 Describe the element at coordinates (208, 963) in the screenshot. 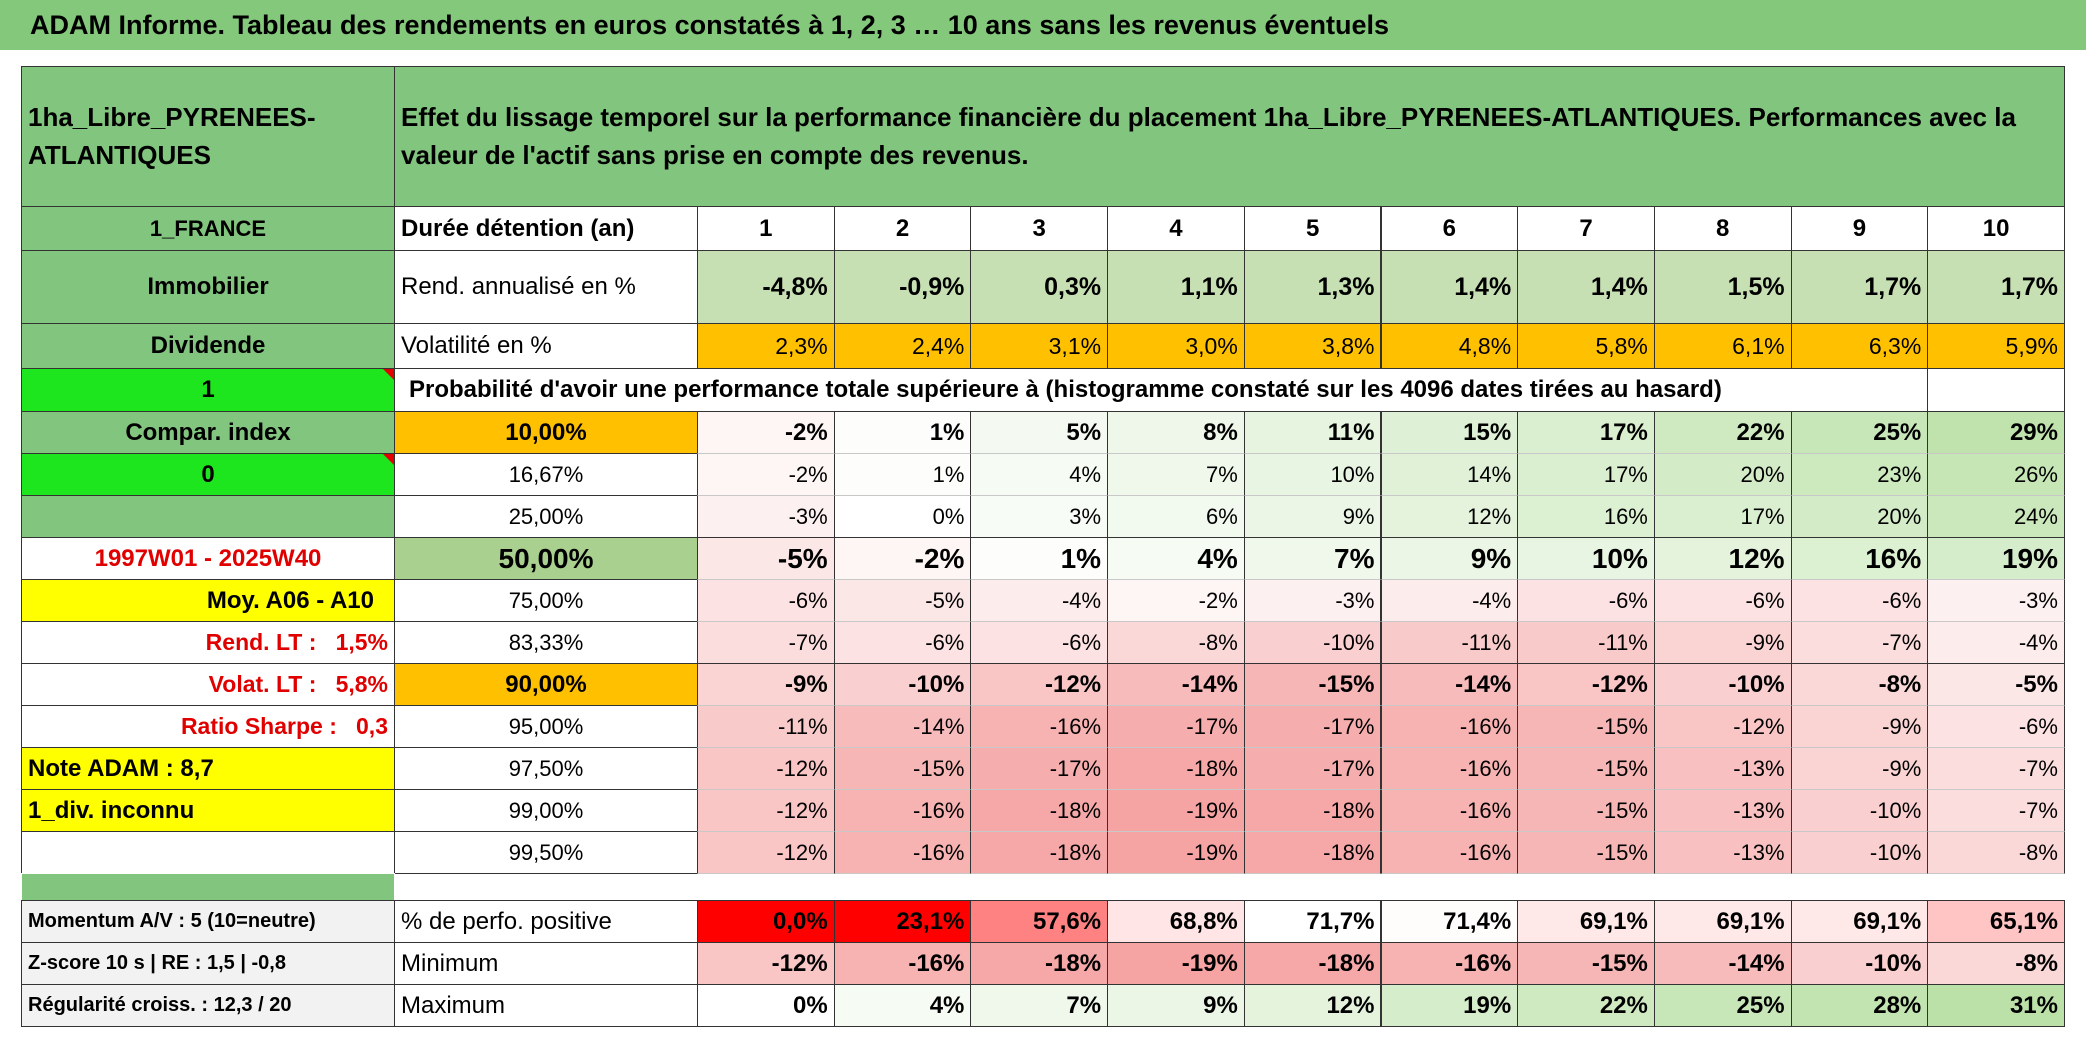

I see `summary-label: Z-score 10 s | RE : 1,5 | -0,8` at that location.